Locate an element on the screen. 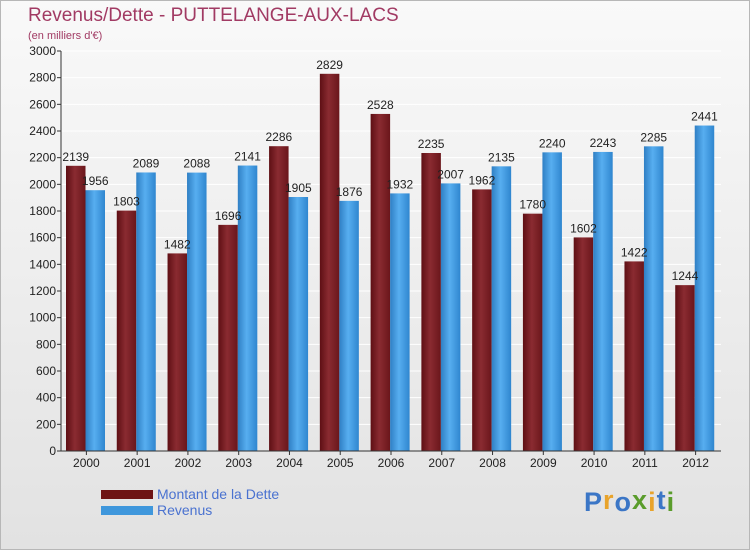 Image resolution: width=750 pixels, height=550 pixels. proxiti-logo: Proxiti is located at coordinates (630, 501).